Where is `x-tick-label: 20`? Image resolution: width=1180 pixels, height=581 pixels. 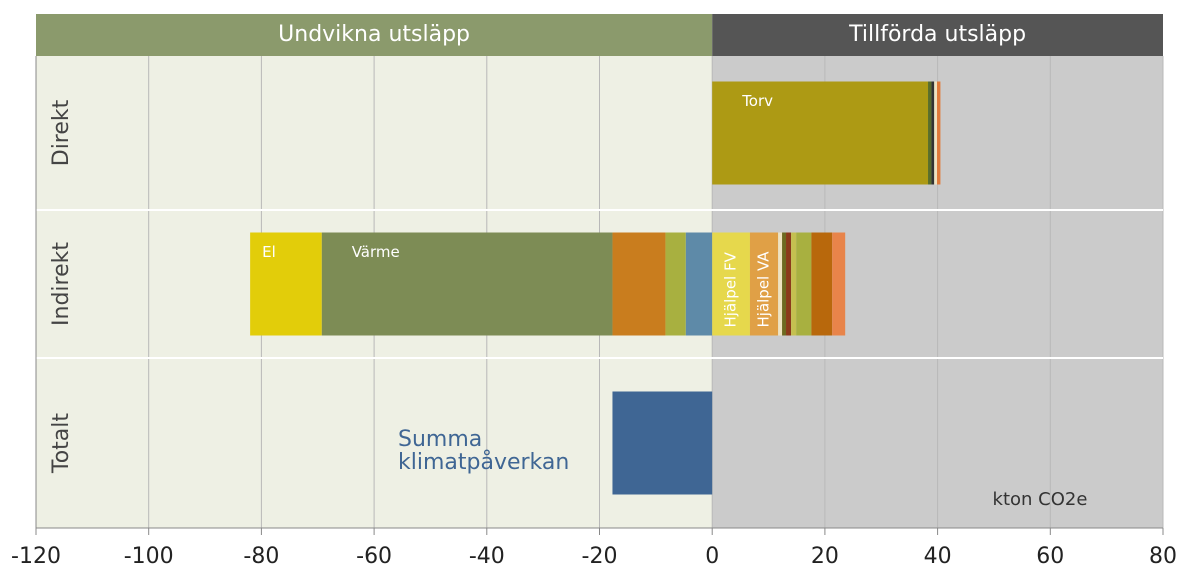 x-tick-label: 20 is located at coordinates (825, 556).